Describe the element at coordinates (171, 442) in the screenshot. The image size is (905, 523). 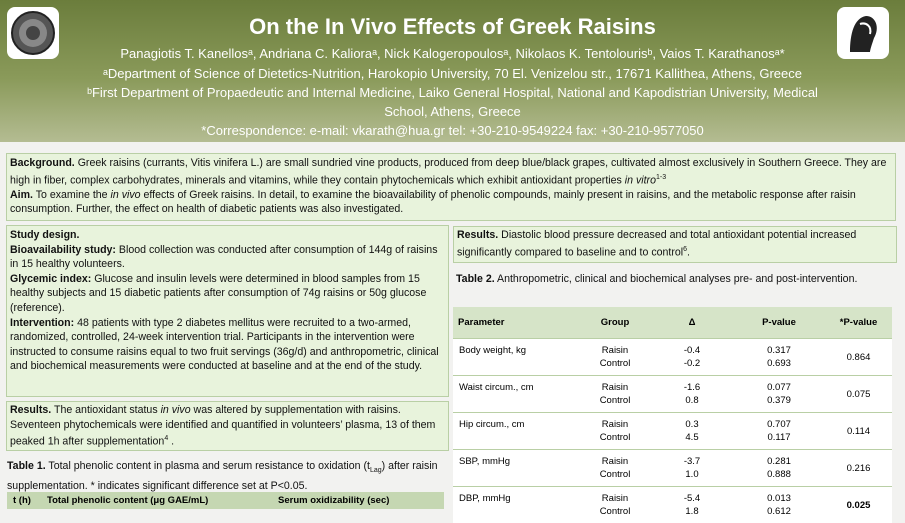
I see `results-left-text-3: .` at that location.